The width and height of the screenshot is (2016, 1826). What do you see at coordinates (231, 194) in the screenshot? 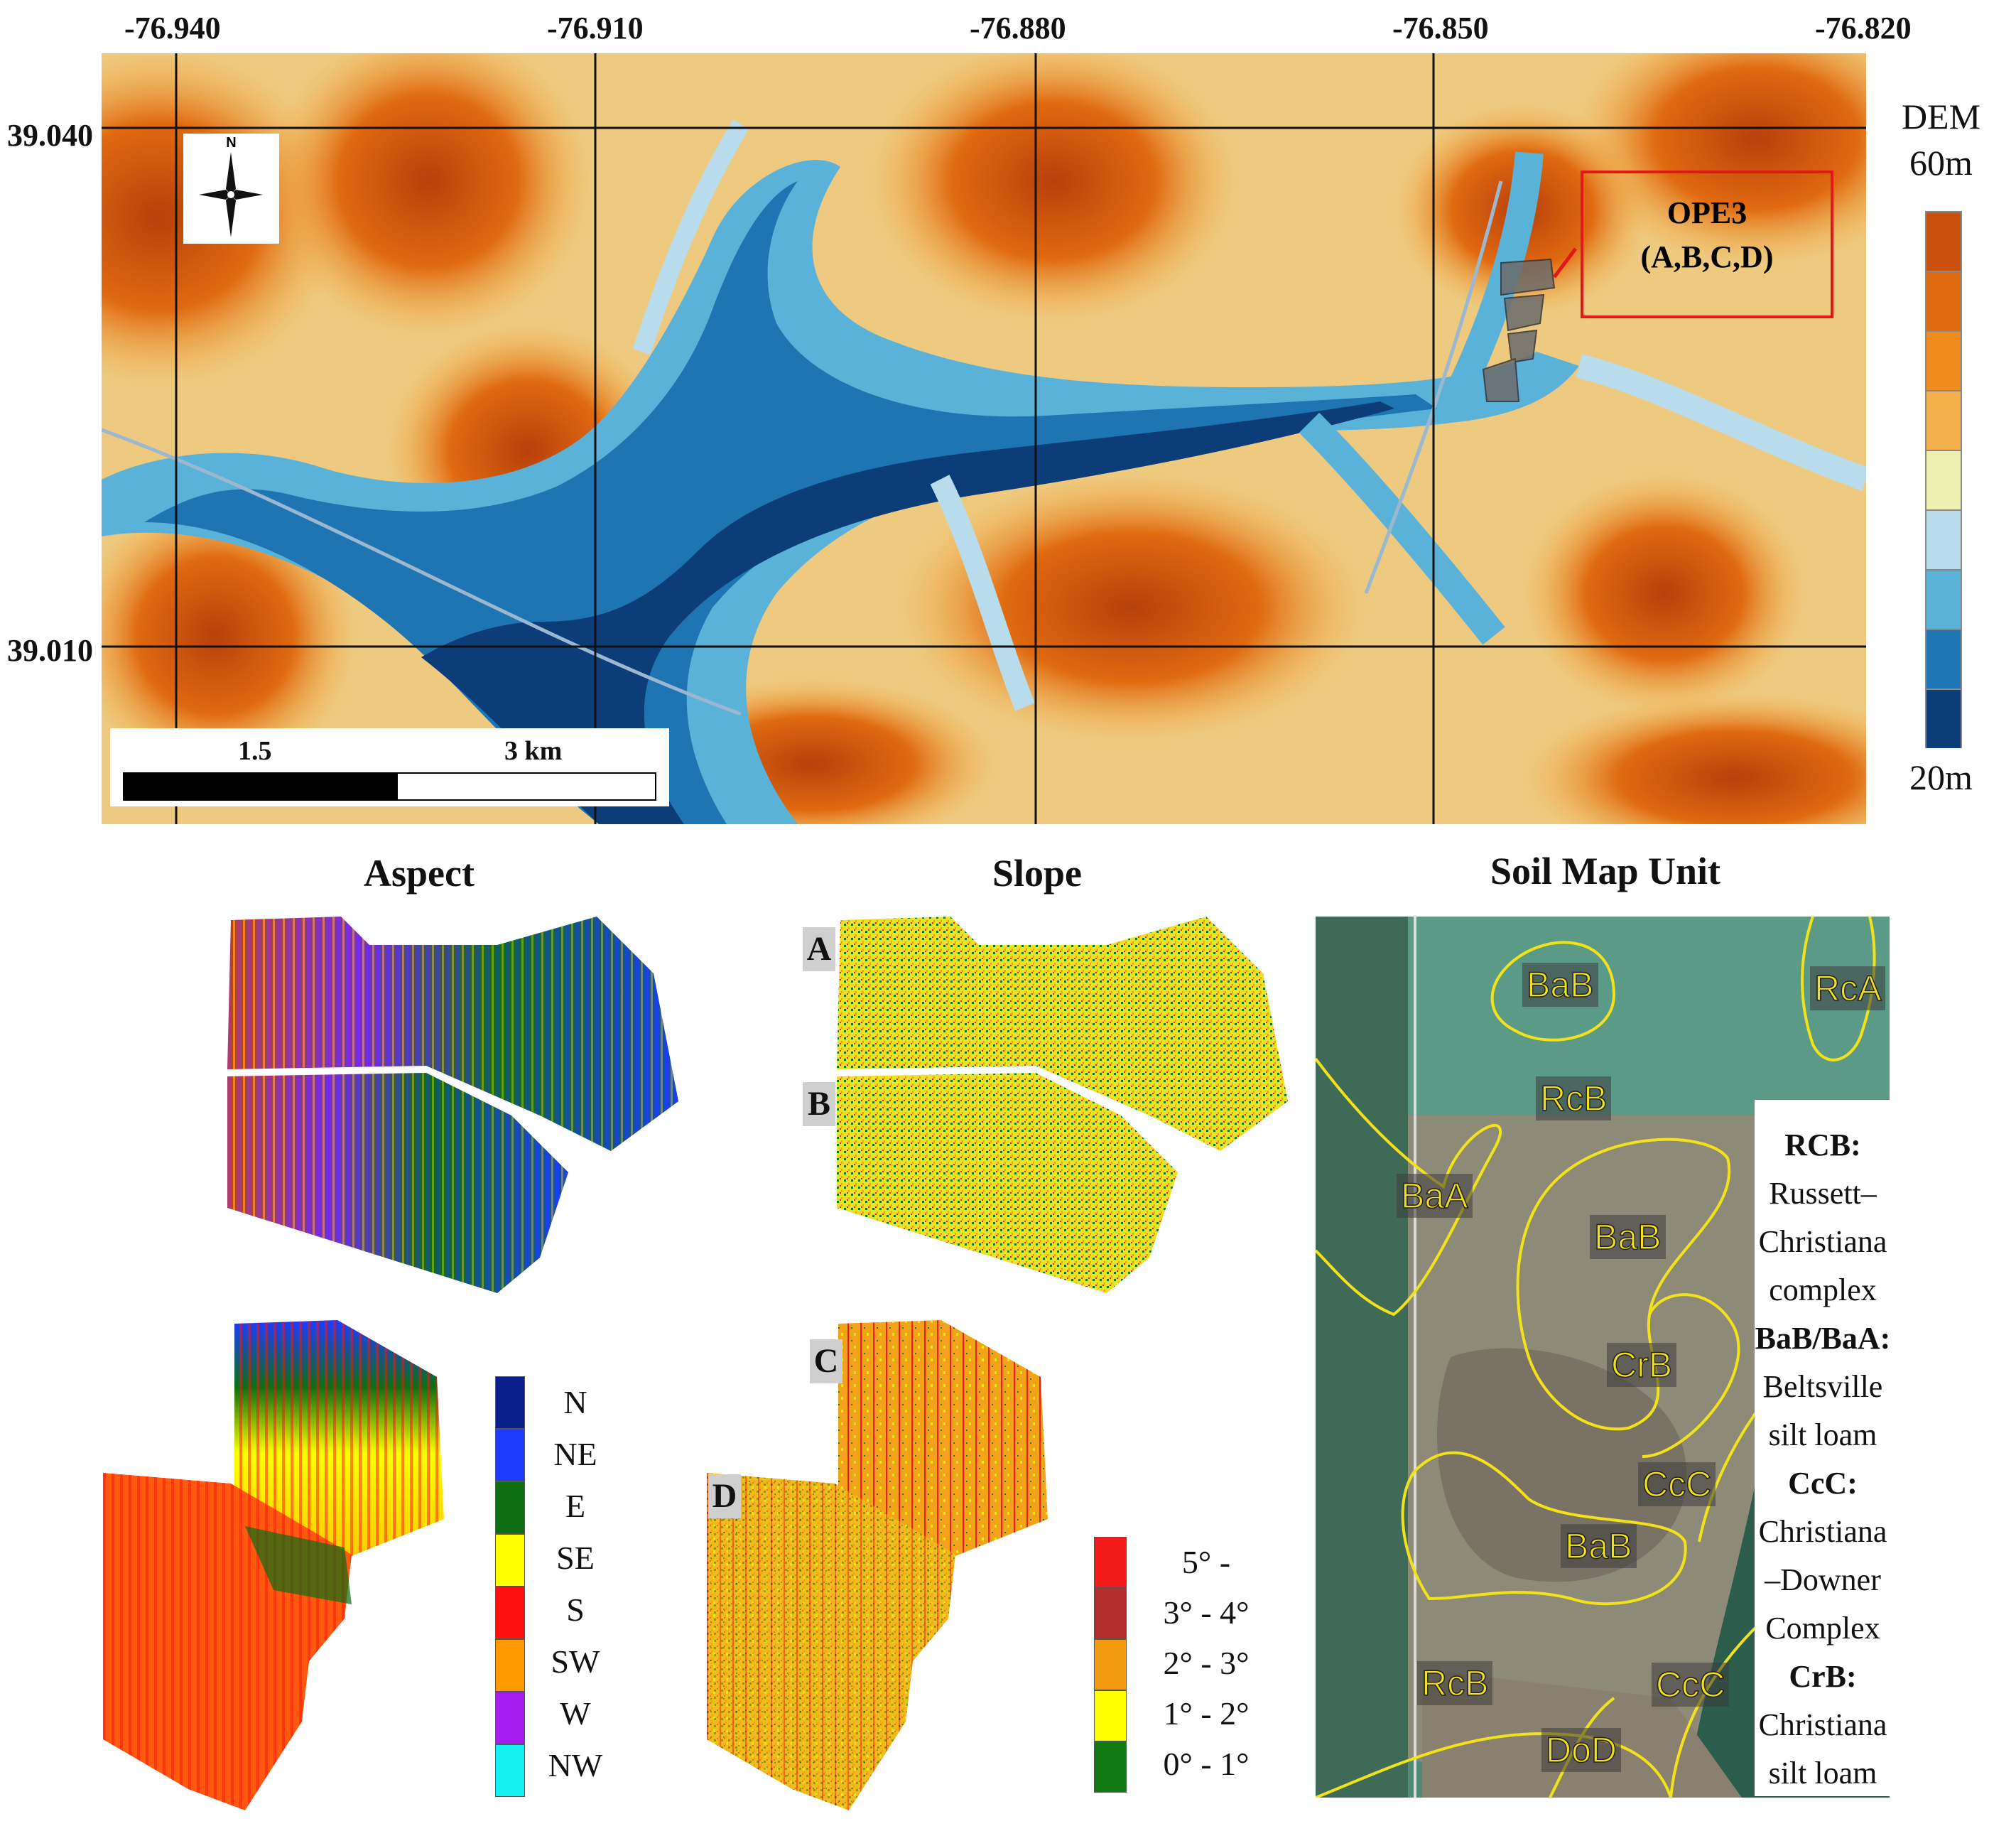
I see `north-arrow-icon` at bounding box center [231, 194].